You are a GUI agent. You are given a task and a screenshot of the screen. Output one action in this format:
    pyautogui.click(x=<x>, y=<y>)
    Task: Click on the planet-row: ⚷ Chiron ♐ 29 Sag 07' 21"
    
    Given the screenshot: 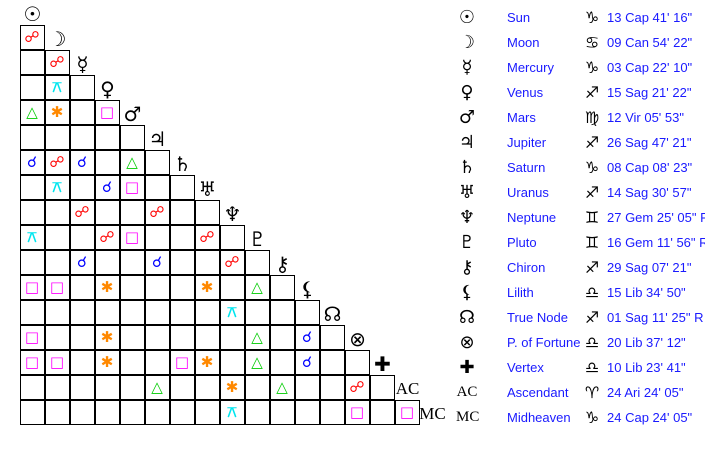 What is the action you would take?
    pyautogui.click(x=577, y=267)
    